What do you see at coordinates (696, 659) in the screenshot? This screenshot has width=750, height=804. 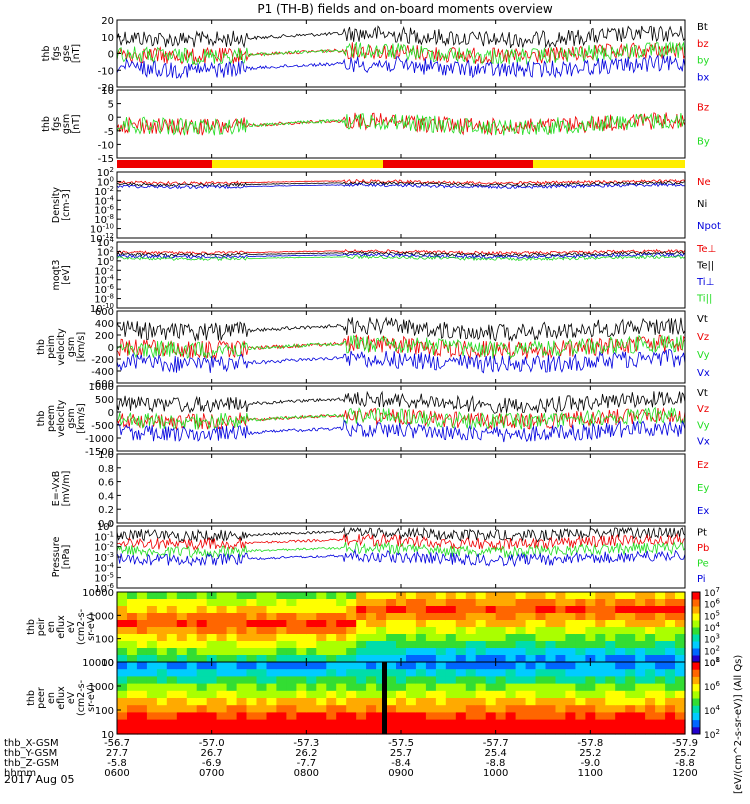 I see `colorbar-swatch` at bounding box center [696, 659].